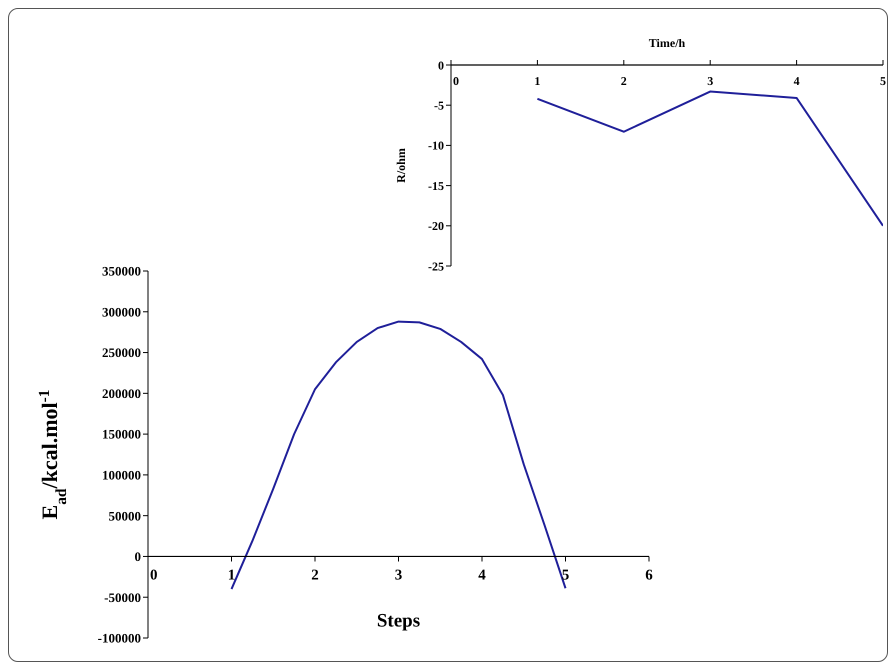 This screenshot has height=670, width=896. What do you see at coordinates (119, 638) in the screenshot?
I see `y-tick-label: -100000` at bounding box center [119, 638].